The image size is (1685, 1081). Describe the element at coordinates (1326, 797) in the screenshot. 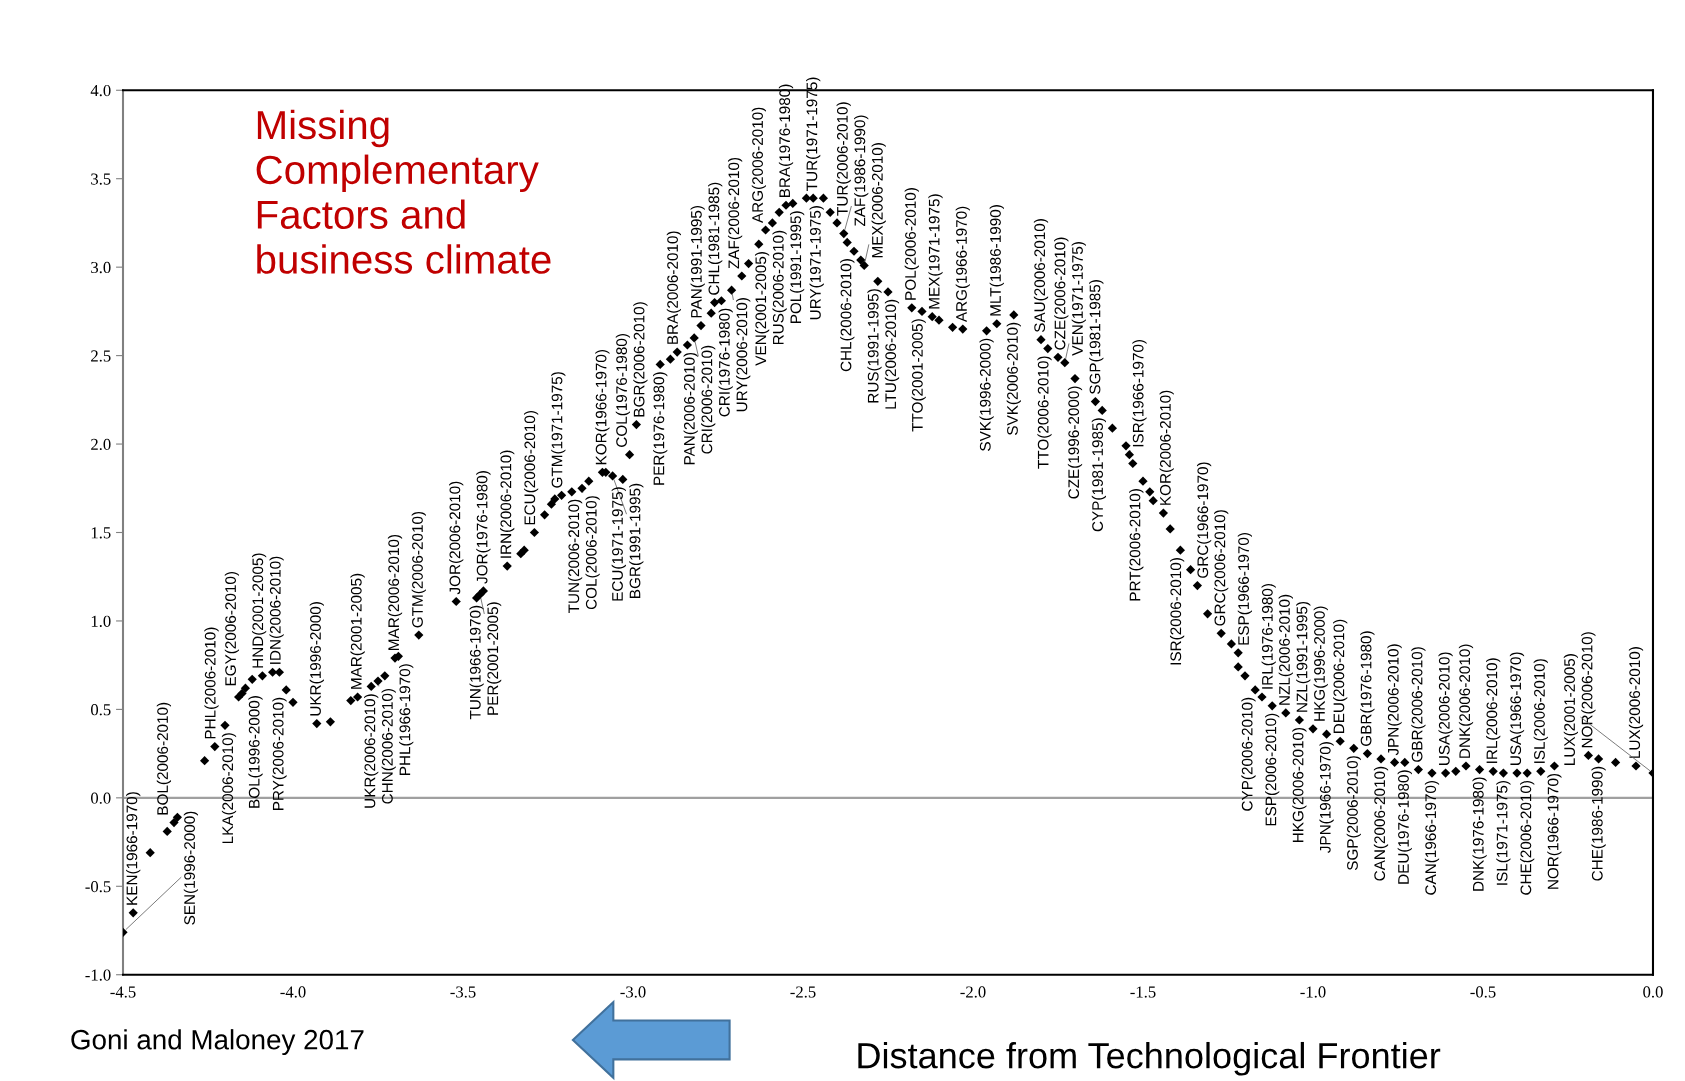

I see `annotation: JPN(1966-1970)` at that location.